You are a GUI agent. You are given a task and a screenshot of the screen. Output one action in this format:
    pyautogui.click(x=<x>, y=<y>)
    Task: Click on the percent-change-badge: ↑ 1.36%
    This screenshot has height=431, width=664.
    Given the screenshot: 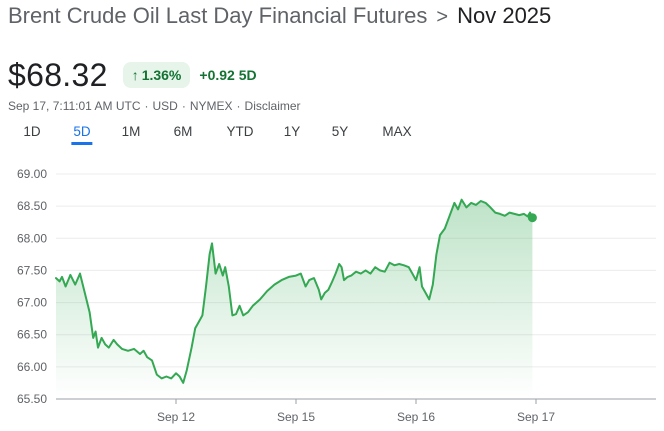 What is the action you would take?
    pyautogui.click(x=156, y=75)
    